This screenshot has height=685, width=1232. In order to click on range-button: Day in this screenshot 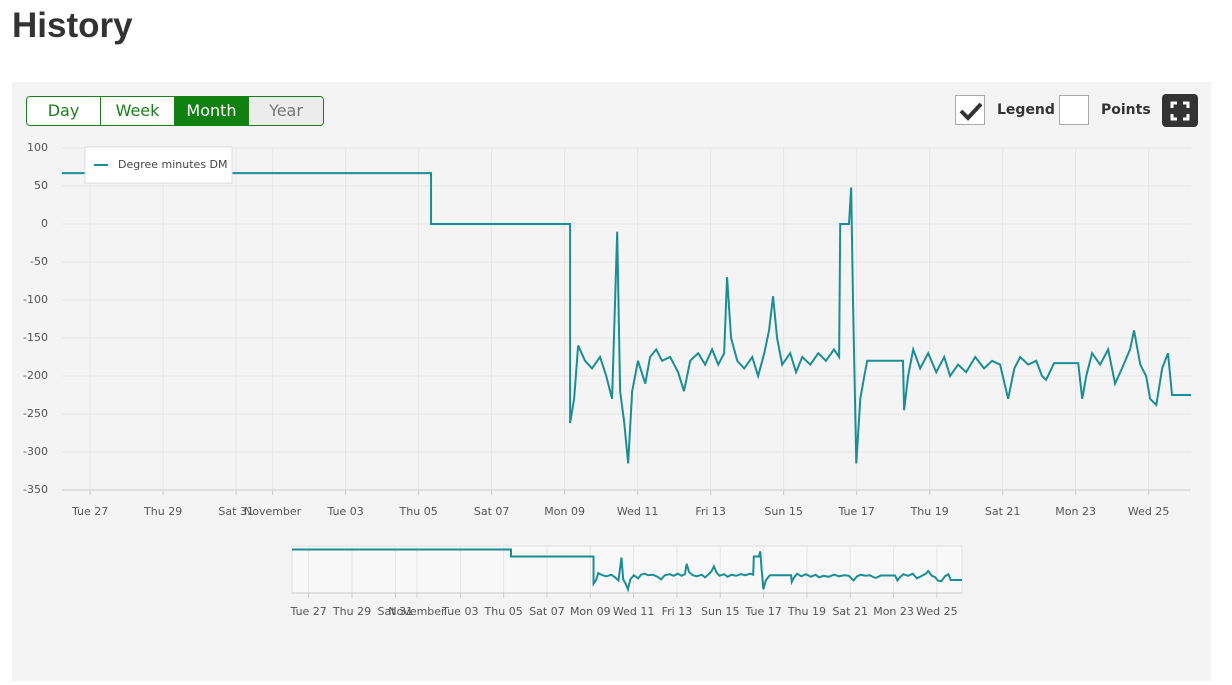, I will do `click(64, 111)`.